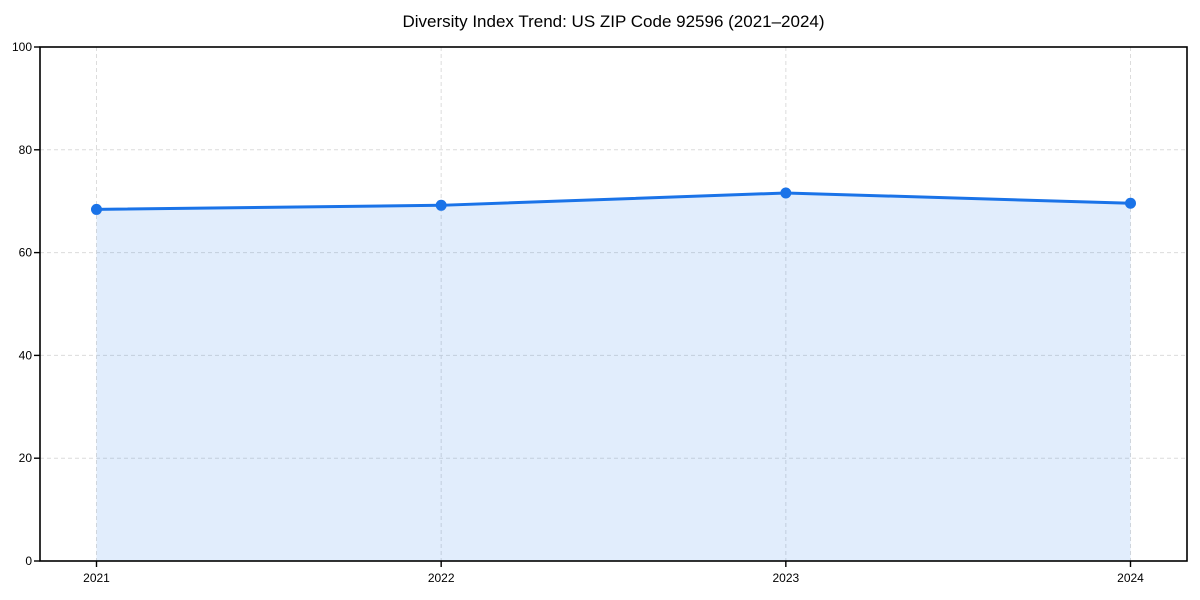  Describe the element at coordinates (96, 578) in the screenshot. I see `x-tick-label: 2021` at that location.